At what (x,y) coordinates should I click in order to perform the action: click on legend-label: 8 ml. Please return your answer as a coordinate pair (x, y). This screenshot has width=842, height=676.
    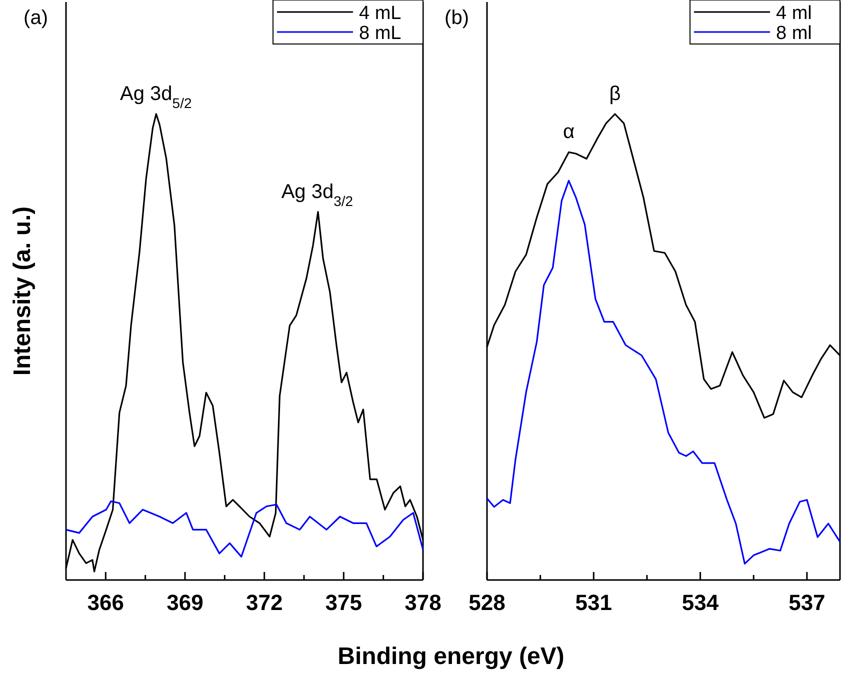
    Looking at the image, I should click on (794, 33).